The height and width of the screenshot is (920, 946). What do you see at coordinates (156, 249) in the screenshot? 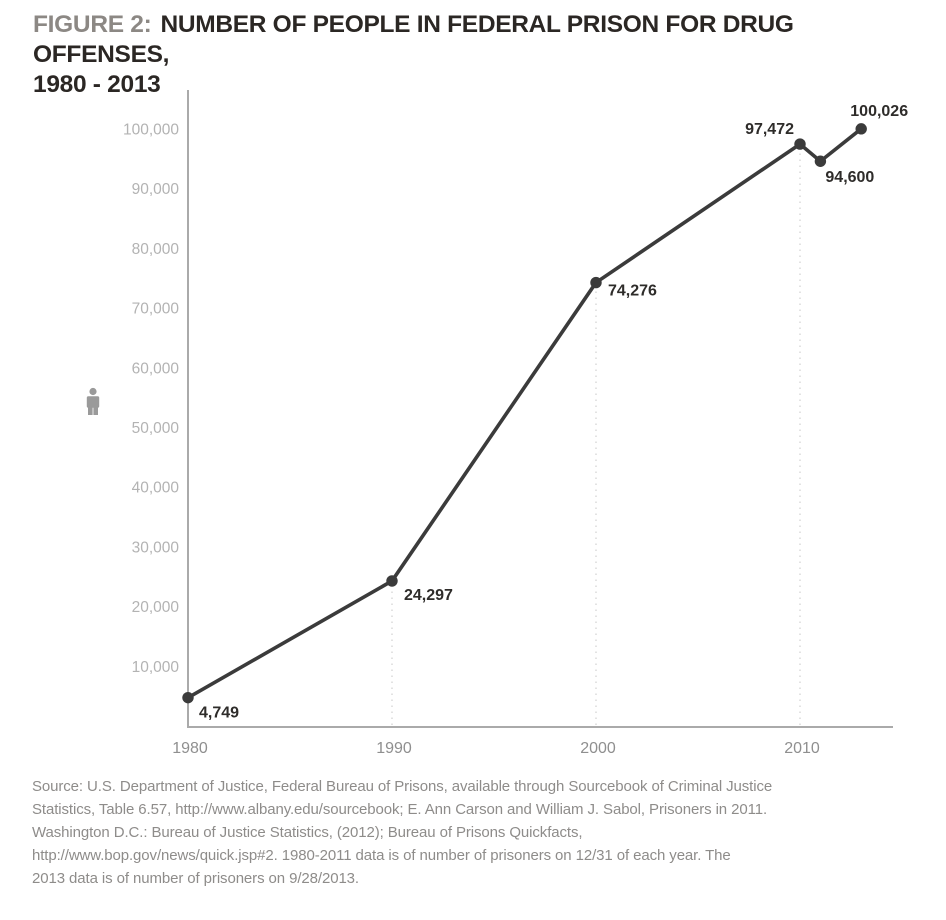
I see `y-tick-label: 80,000` at bounding box center [156, 249].